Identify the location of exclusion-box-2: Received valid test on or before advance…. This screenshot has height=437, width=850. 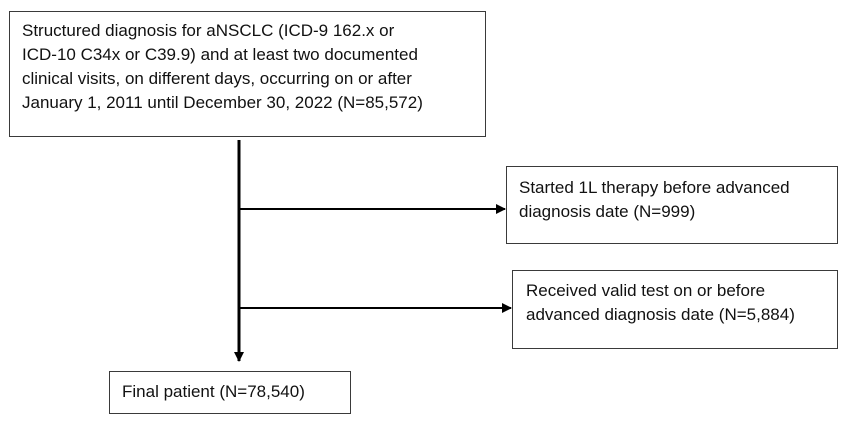
(675, 309).